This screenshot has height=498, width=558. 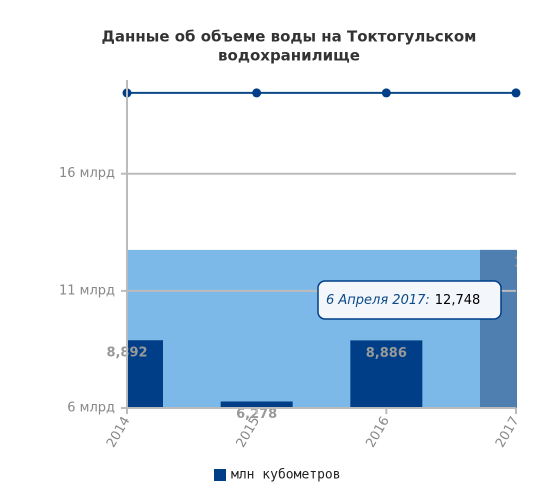 I want to click on x-tick-label: 2016, so click(x=378, y=432).